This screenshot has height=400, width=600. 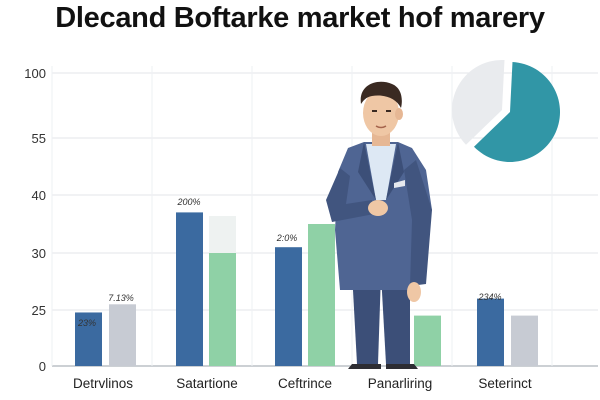 I want to click on lapel-left, so click(x=367, y=171).